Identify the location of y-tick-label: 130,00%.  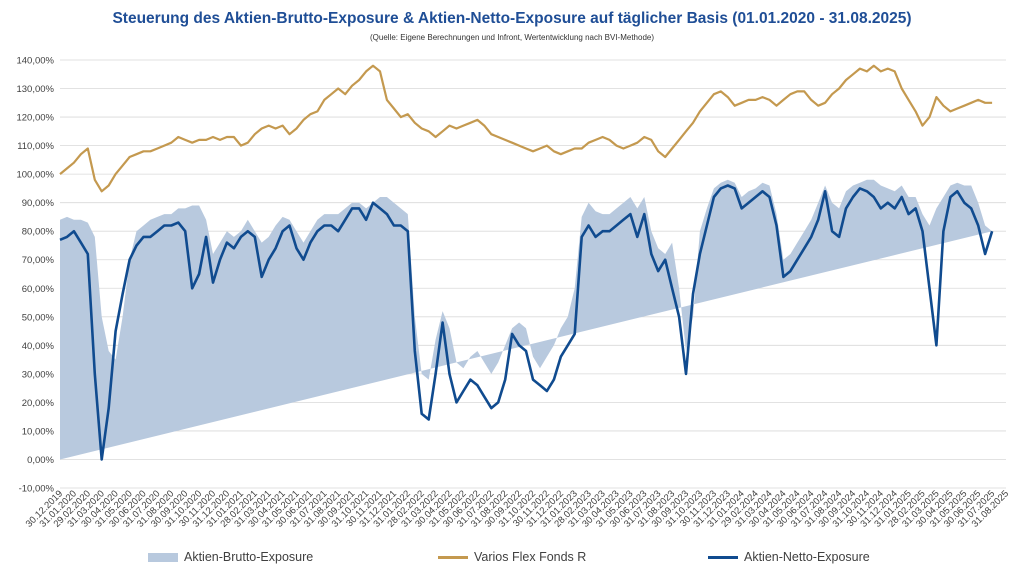
(35, 89).